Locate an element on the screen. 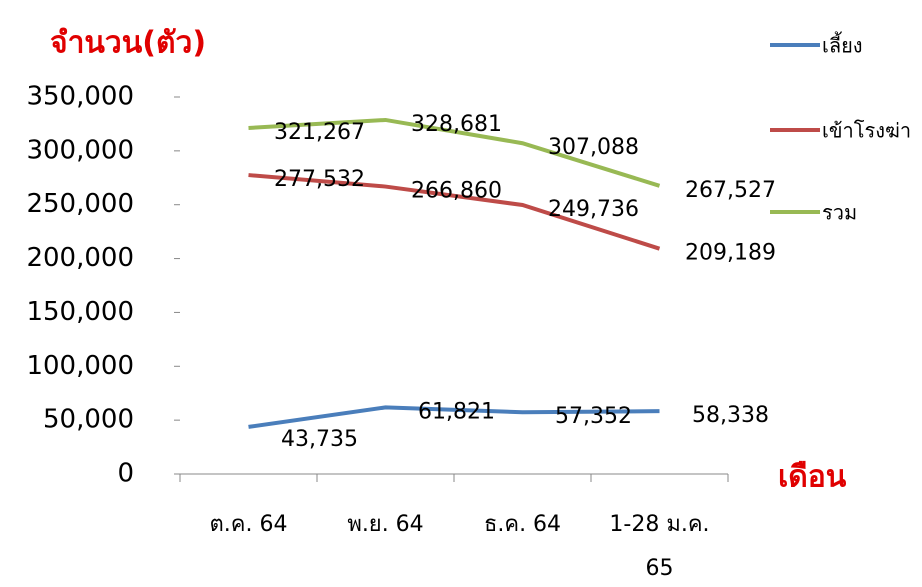  data-label: 249,736 is located at coordinates (593, 209).